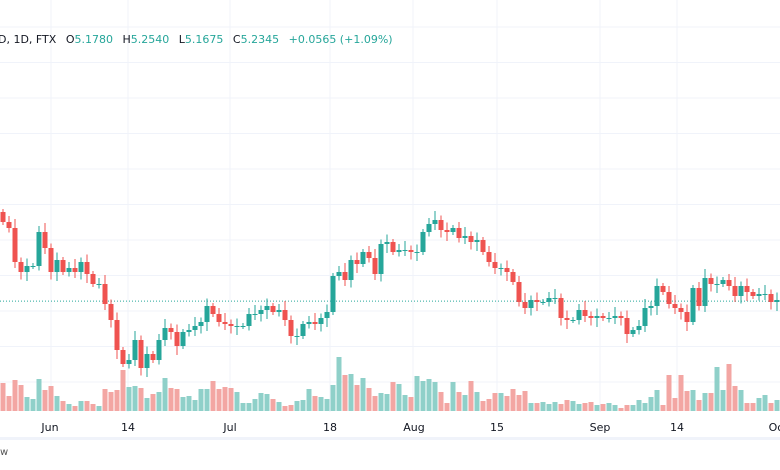  Describe the element at coordinates (230, 427) in the screenshot. I see `x-tick-label: Jul` at that location.